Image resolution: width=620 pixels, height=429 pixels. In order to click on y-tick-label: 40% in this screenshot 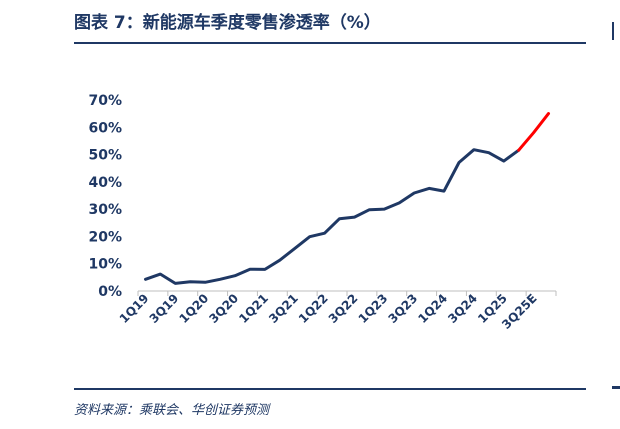, I will do `click(105, 183)`.